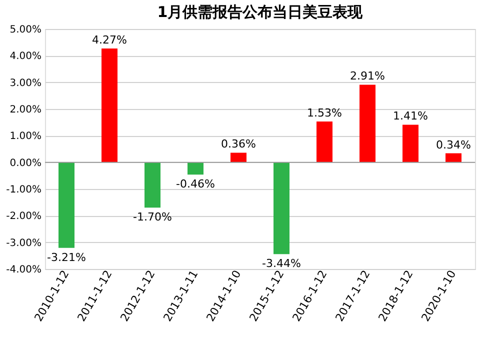  Describe the element at coordinates (410, 116) in the screenshot. I see `data-label: 1.41%` at that location.